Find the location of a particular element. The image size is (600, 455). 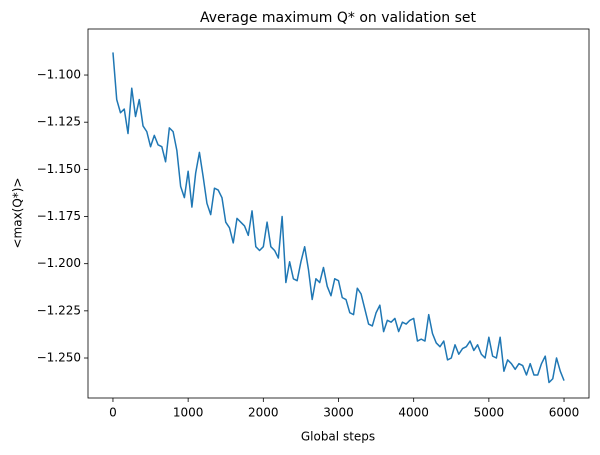

x-tick-label: 6000 is located at coordinates (564, 413).